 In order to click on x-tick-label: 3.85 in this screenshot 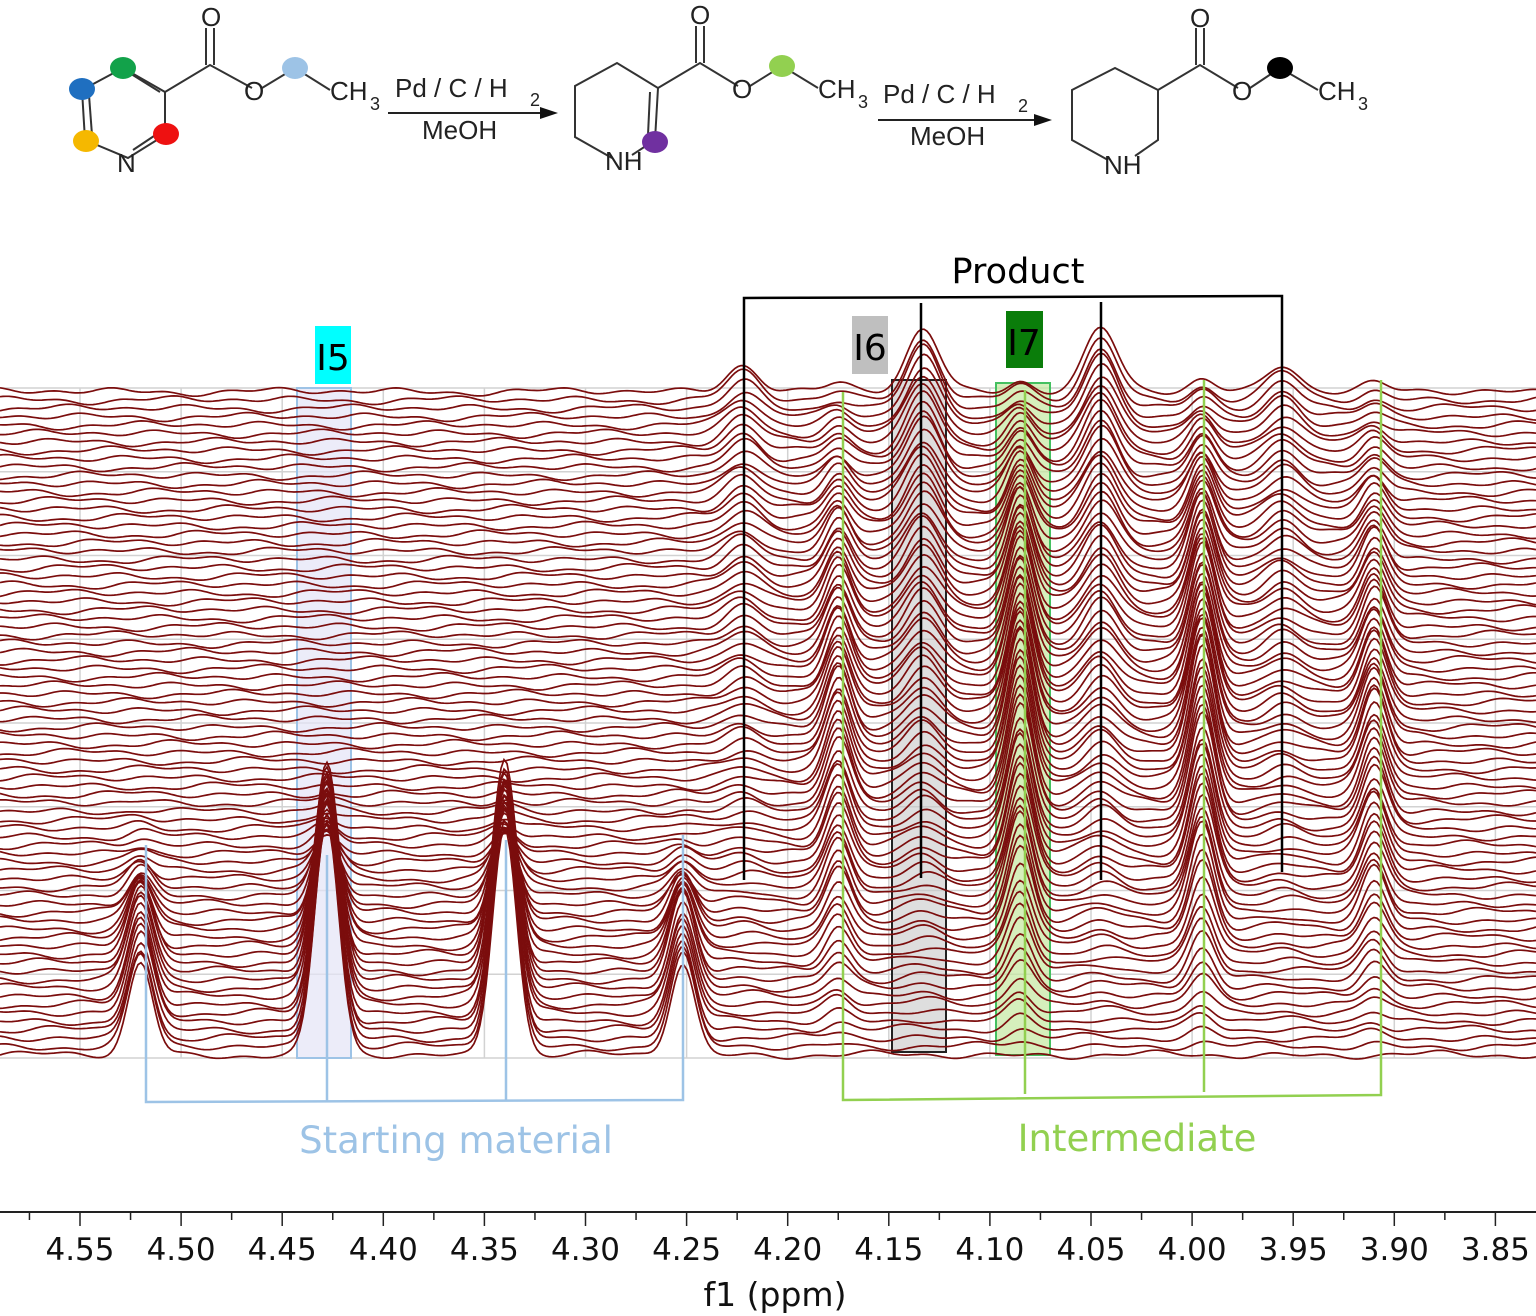, I will do `click(1495, 1250)`.